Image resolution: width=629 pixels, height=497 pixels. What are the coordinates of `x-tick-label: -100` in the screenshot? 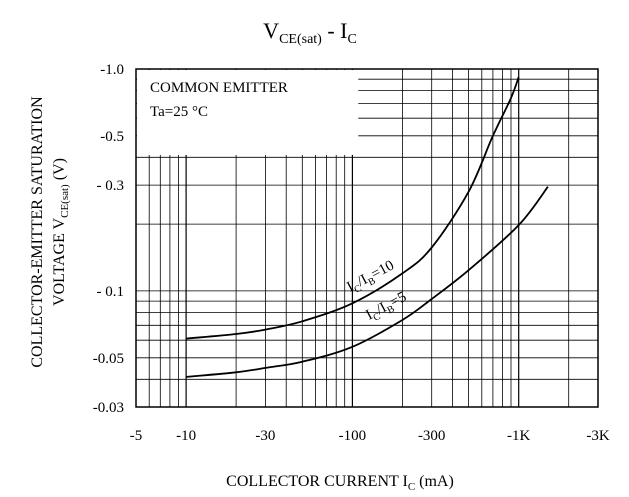 It's located at (353, 436).